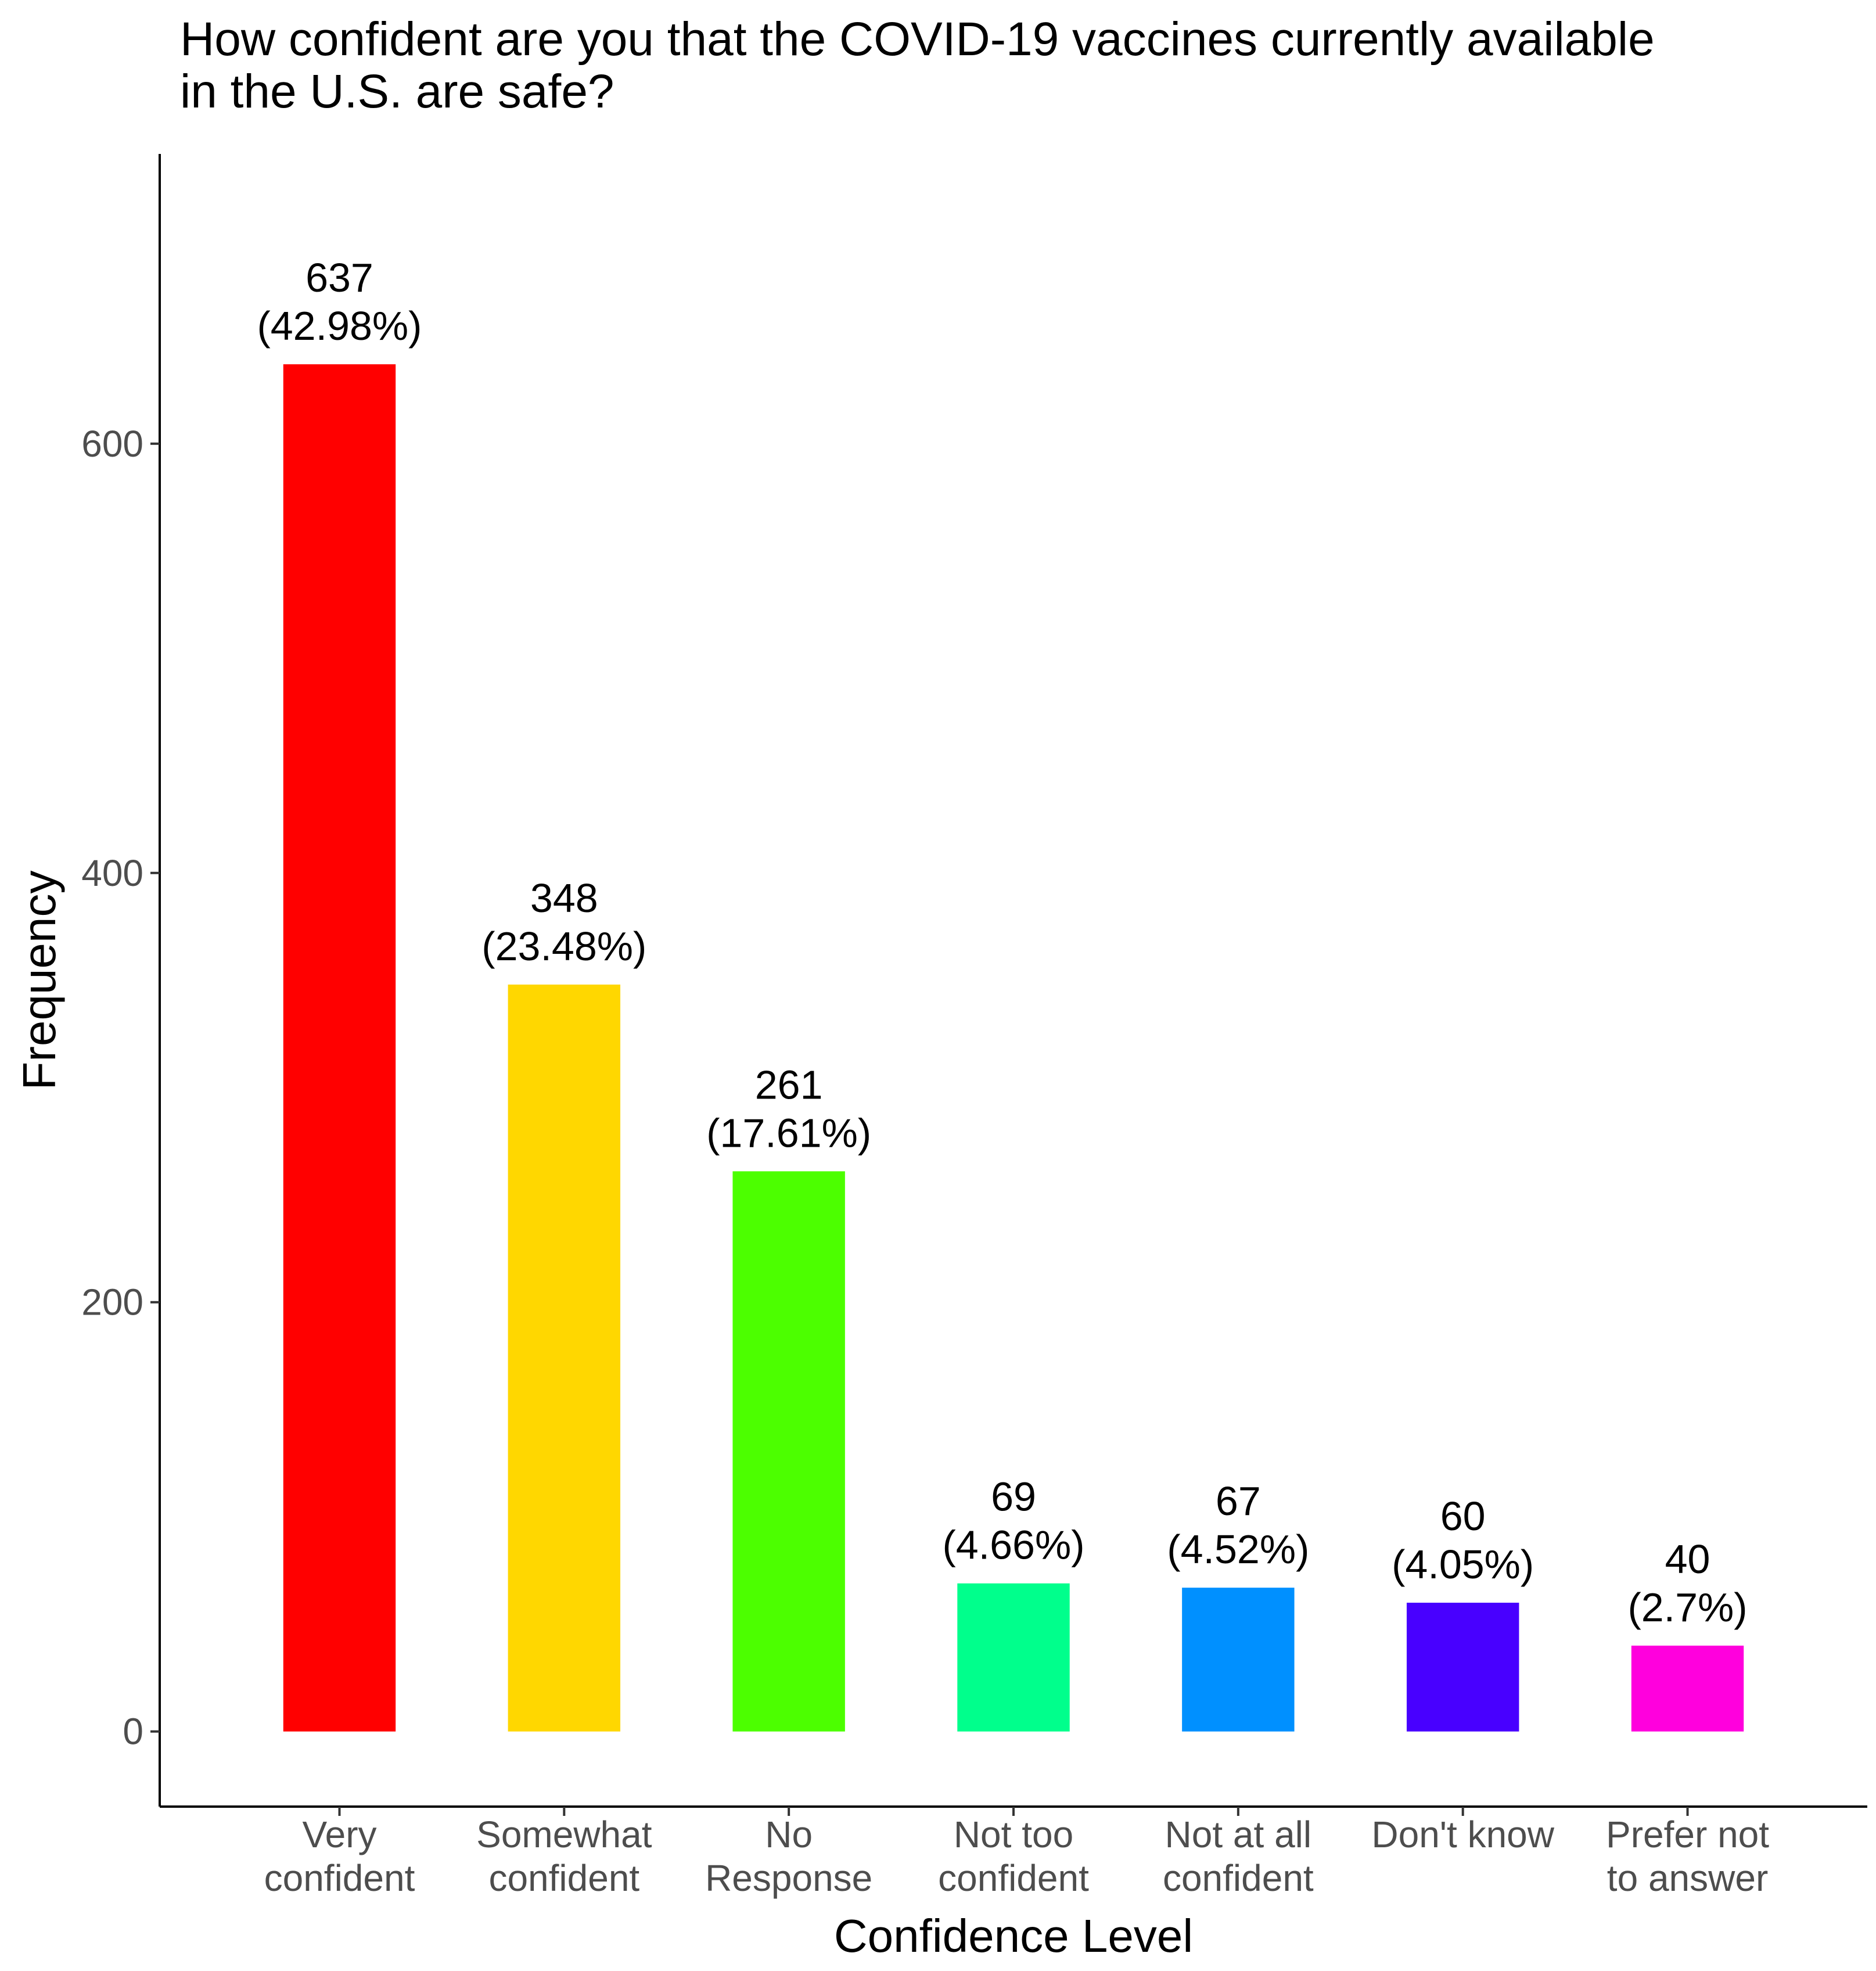 The width and height of the screenshot is (1876, 1971). What do you see at coordinates (112, 444) in the screenshot?
I see `y-tick-label: 600` at bounding box center [112, 444].